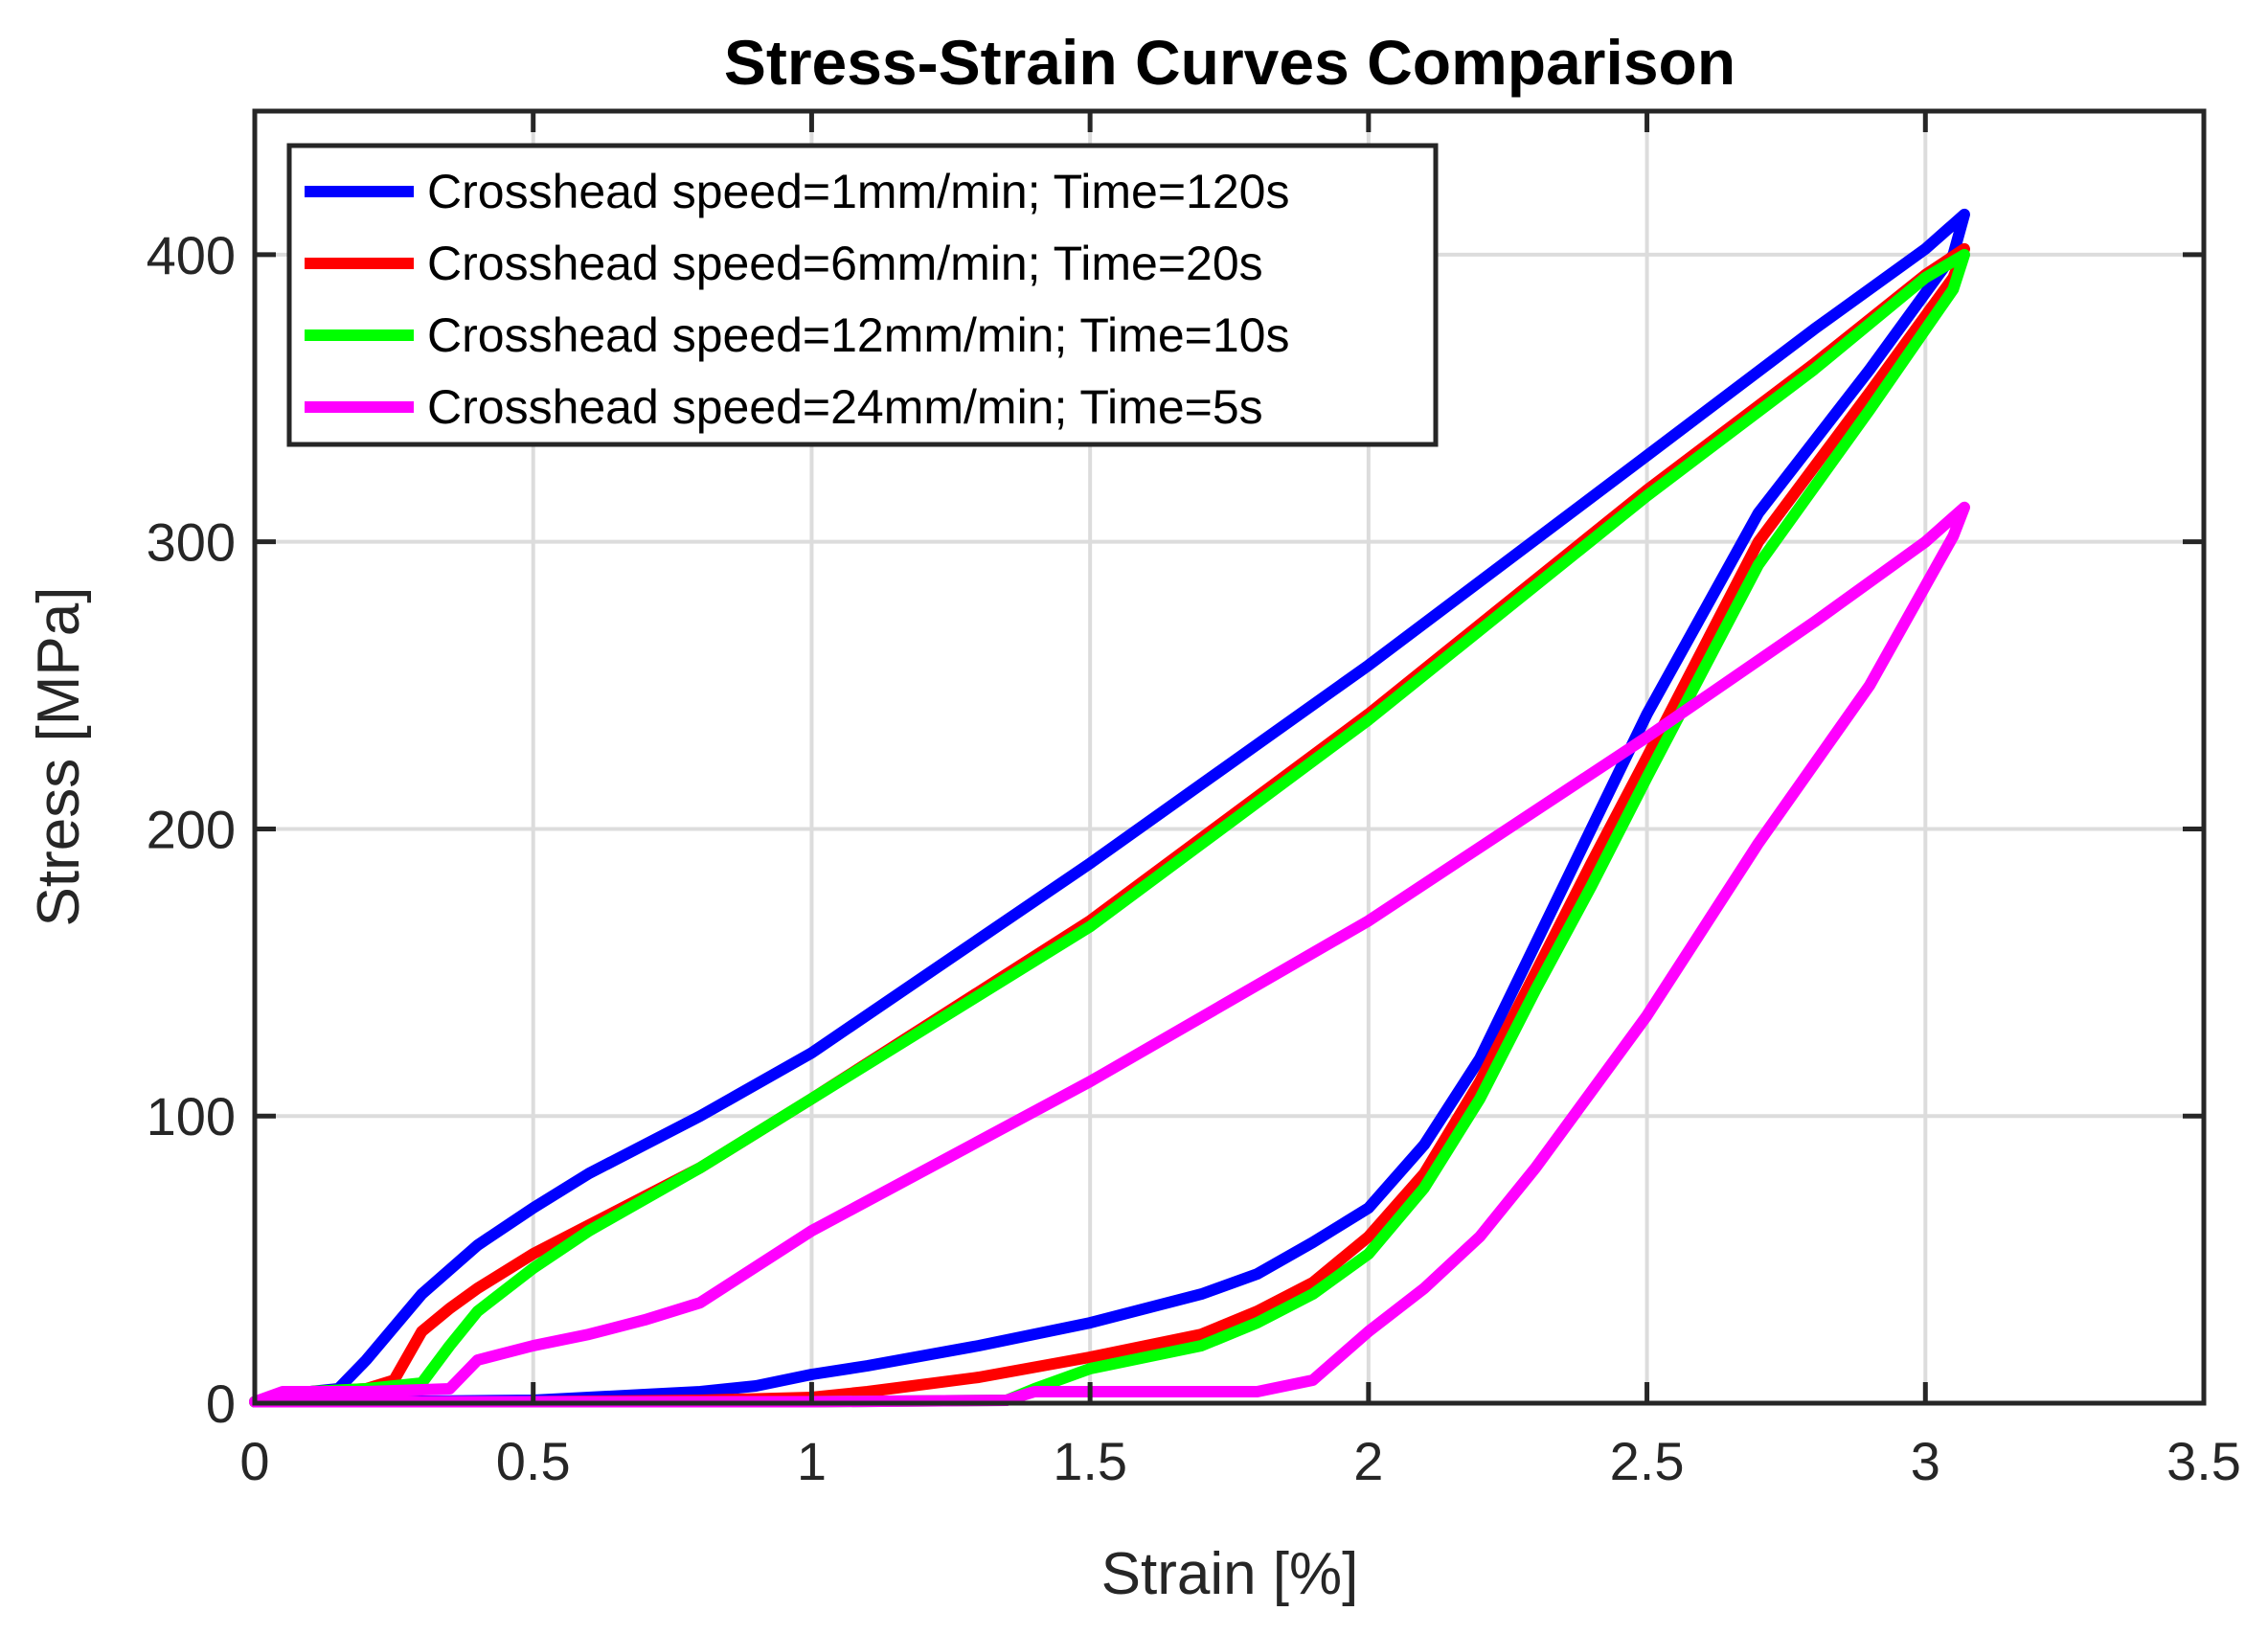 This screenshot has width=2268, height=1634. I want to click on x-tick-label: 1.5, so click(1090, 1461).